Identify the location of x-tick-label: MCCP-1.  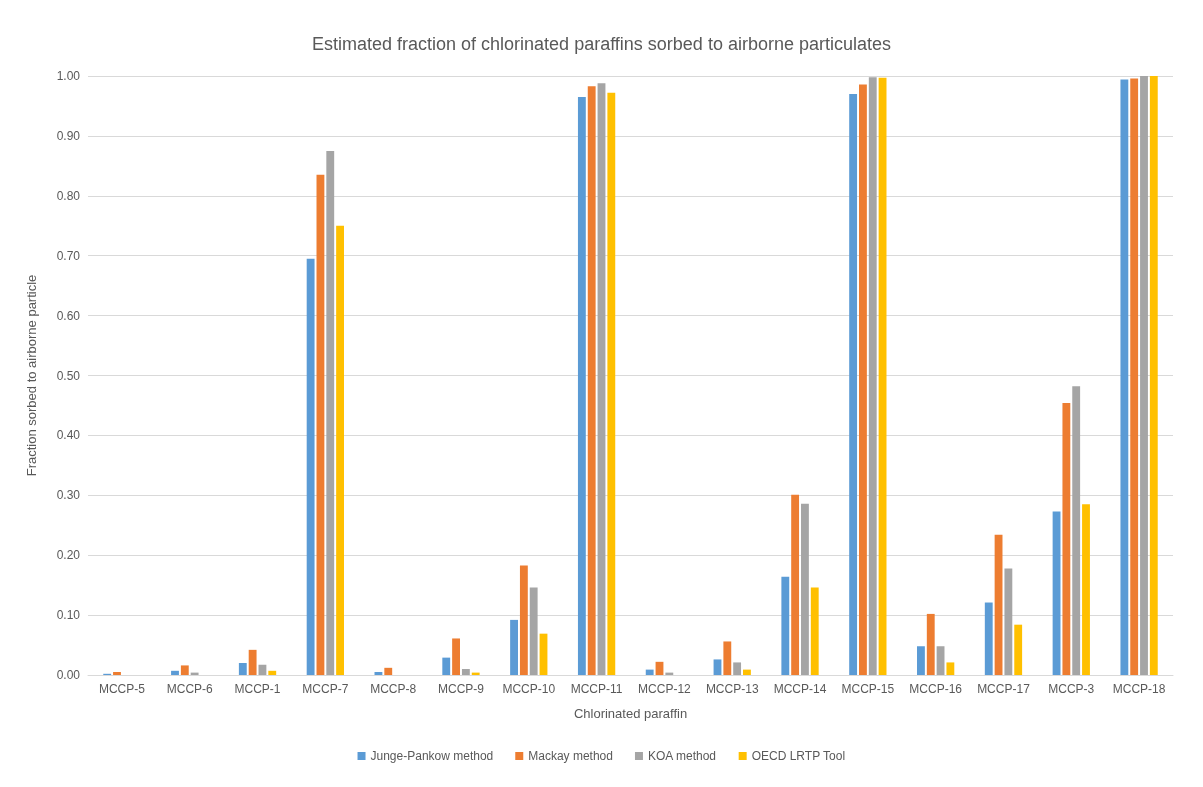
(257, 689).